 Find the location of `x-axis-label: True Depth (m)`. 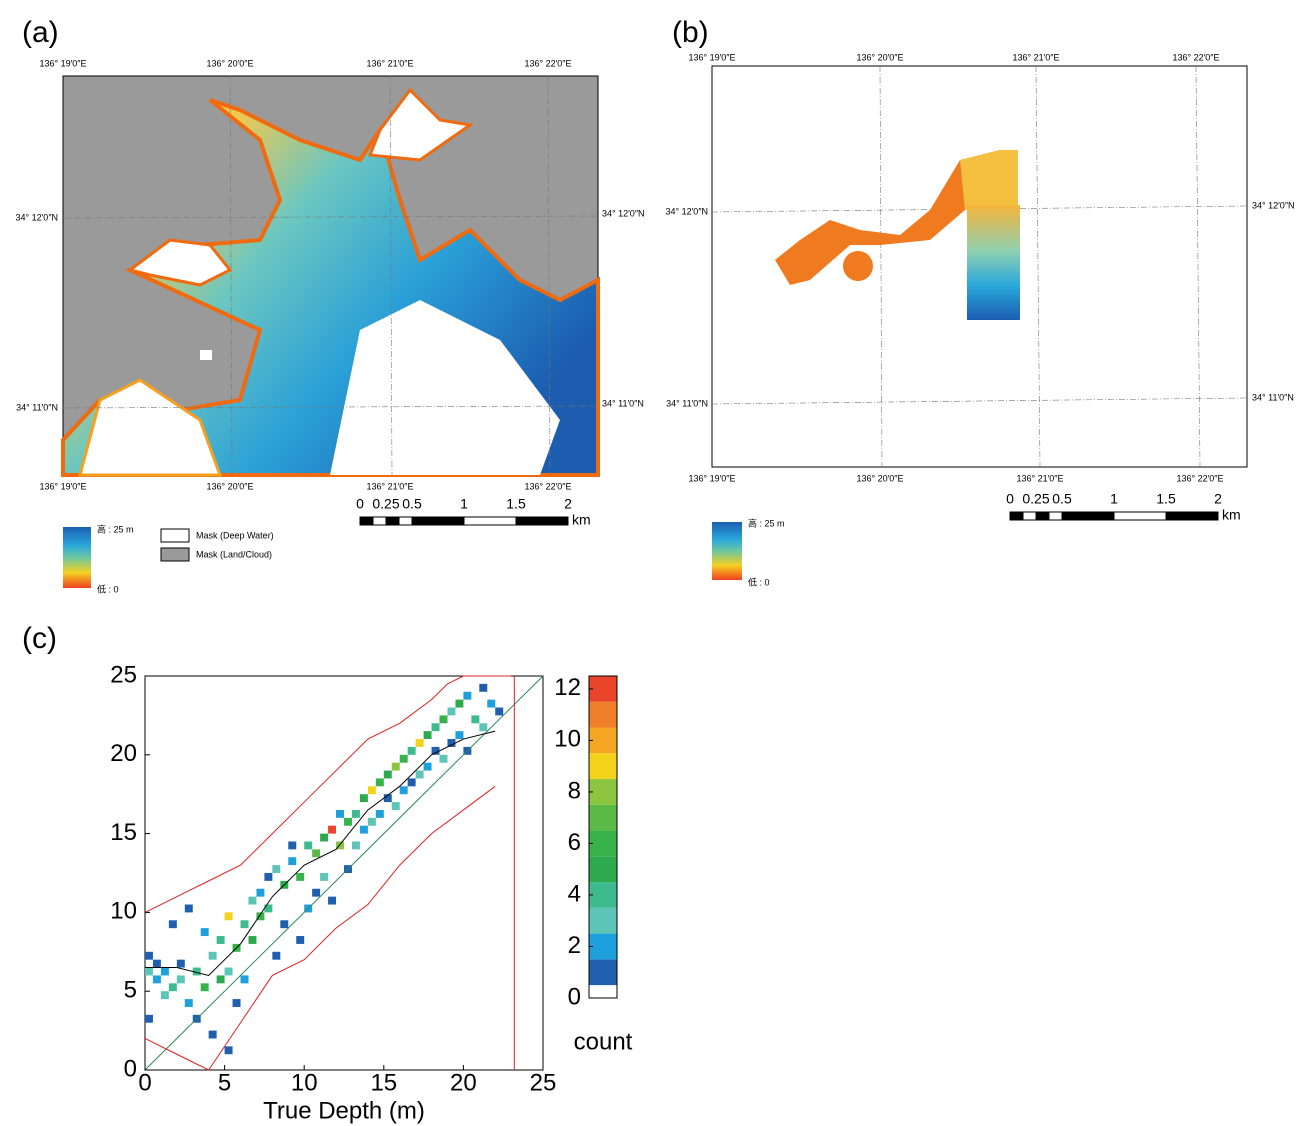

x-axis-label: True Depth (m) is located at coordinates (344, 1110).